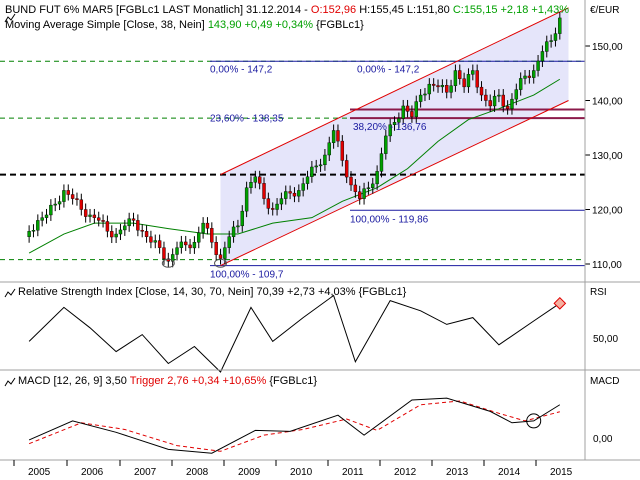  I want to click on year-tick-label: 2014, so click(509, 472).